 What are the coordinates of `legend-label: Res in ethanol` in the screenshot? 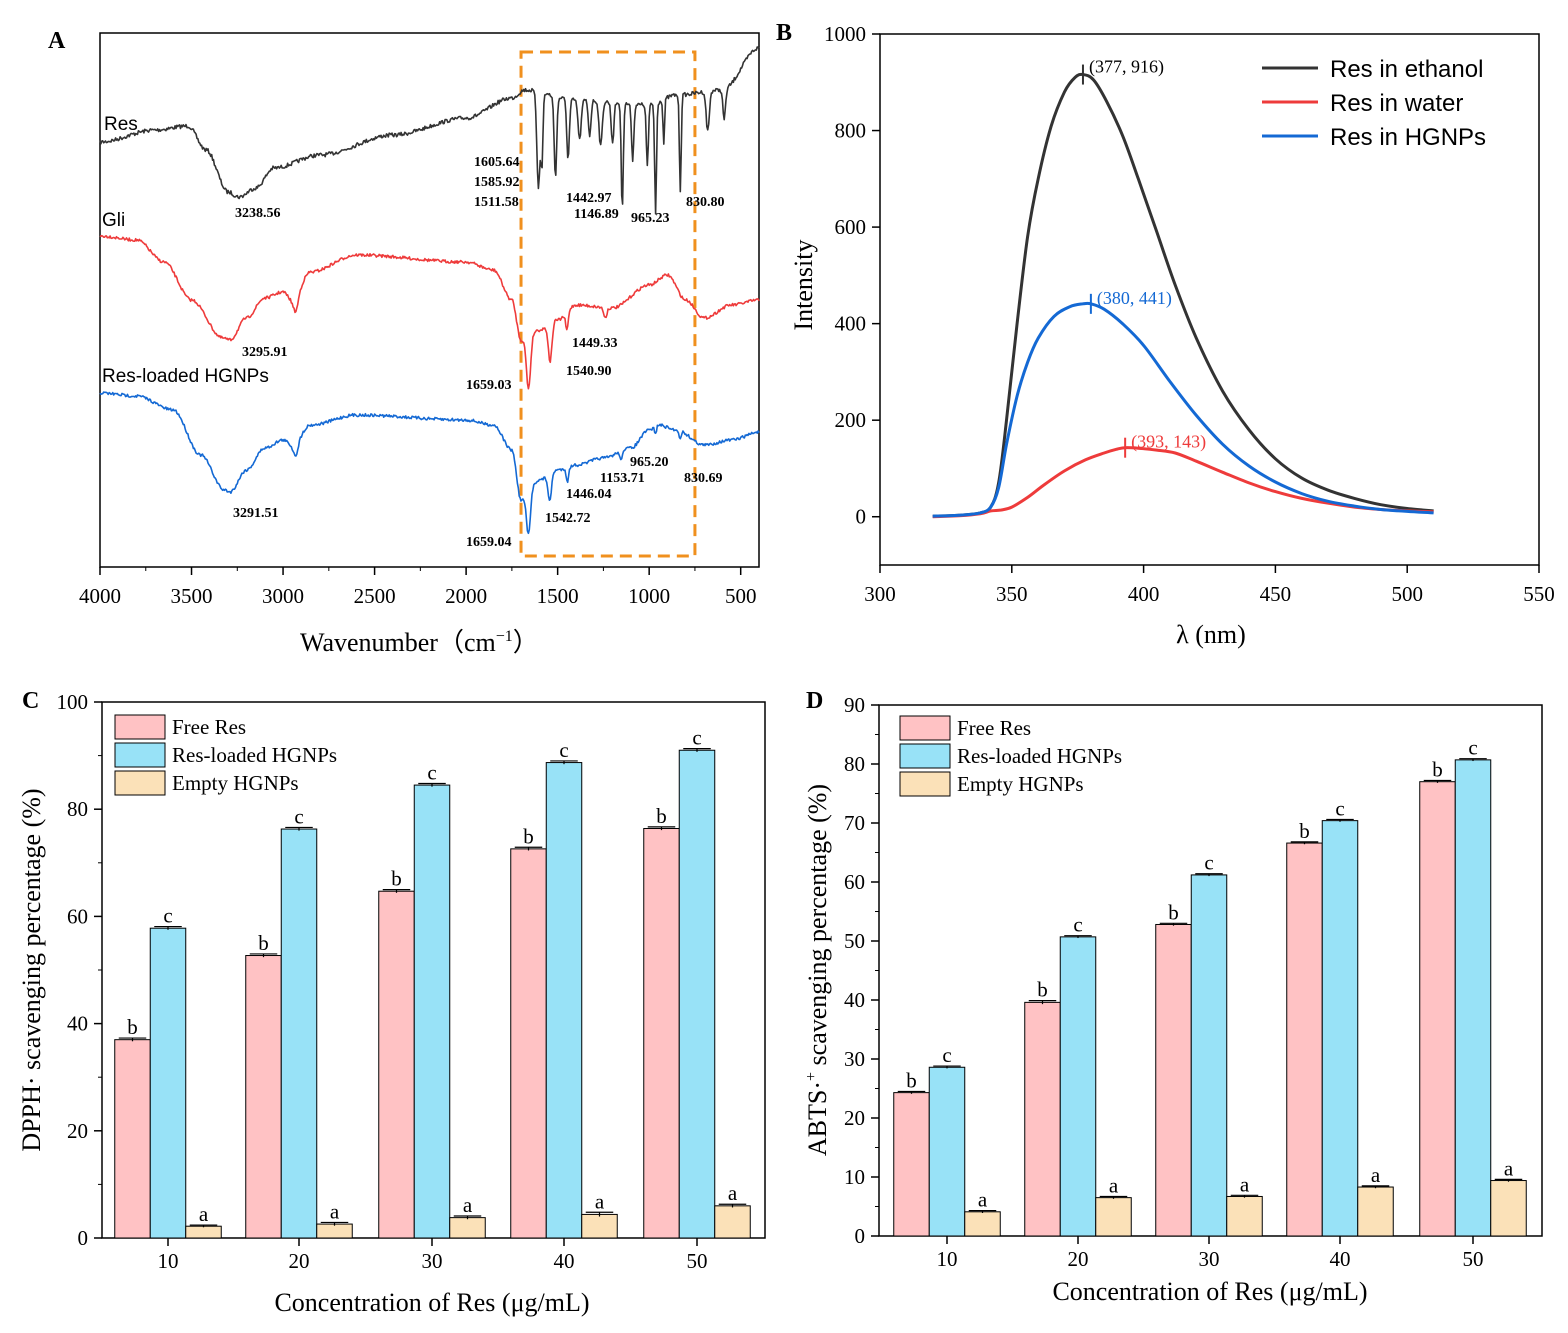 It's located at (1406, 69).